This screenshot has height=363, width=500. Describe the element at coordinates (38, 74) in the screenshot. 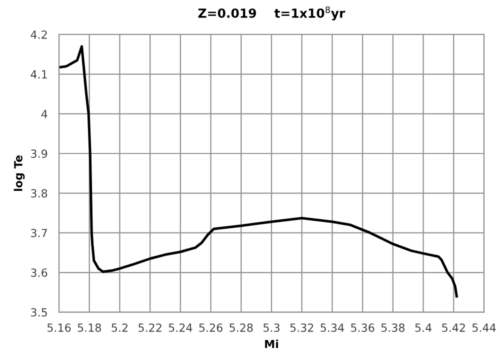

I see `y-tick-label: 4.1` at that location.